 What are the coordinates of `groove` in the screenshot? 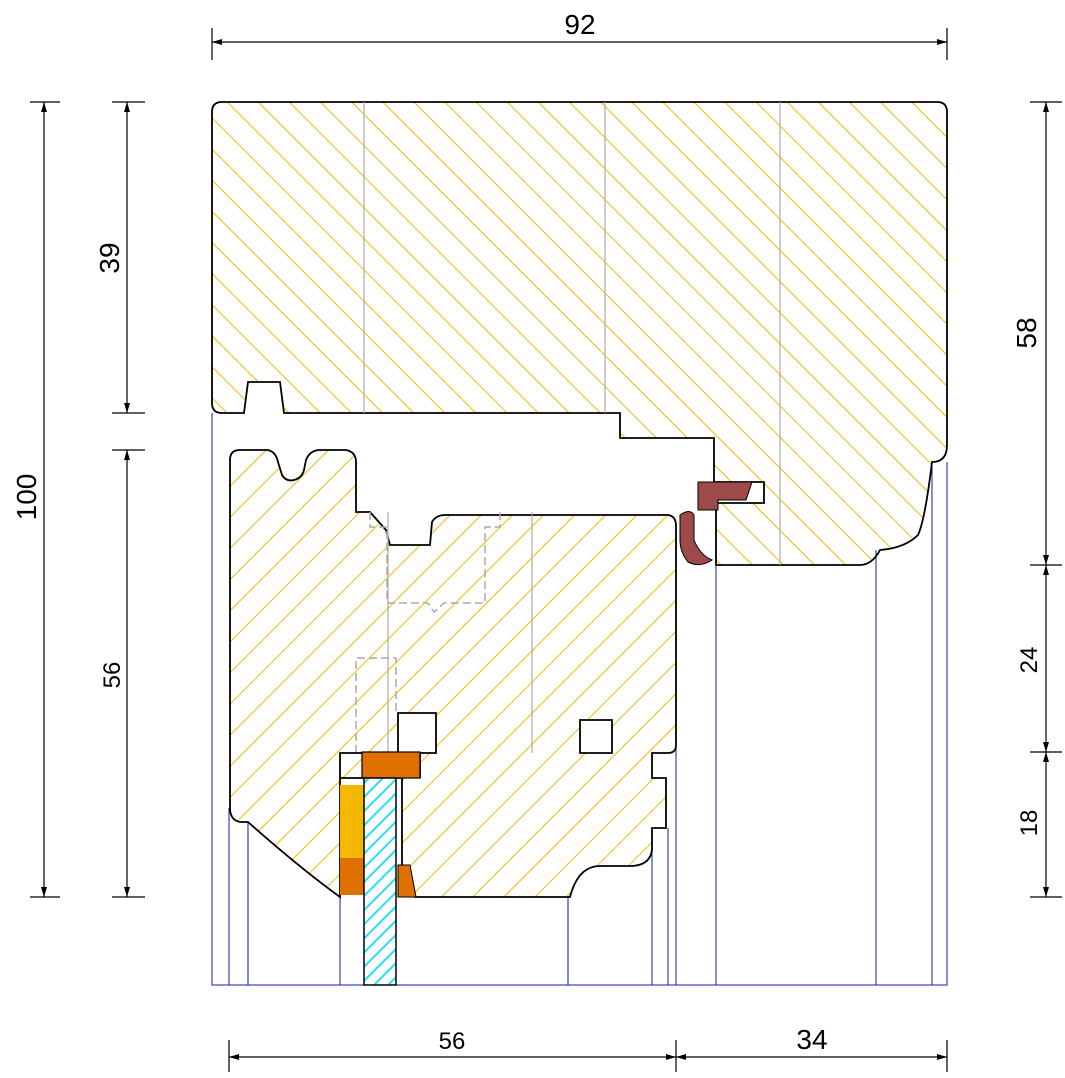 It's located at (505, 733).